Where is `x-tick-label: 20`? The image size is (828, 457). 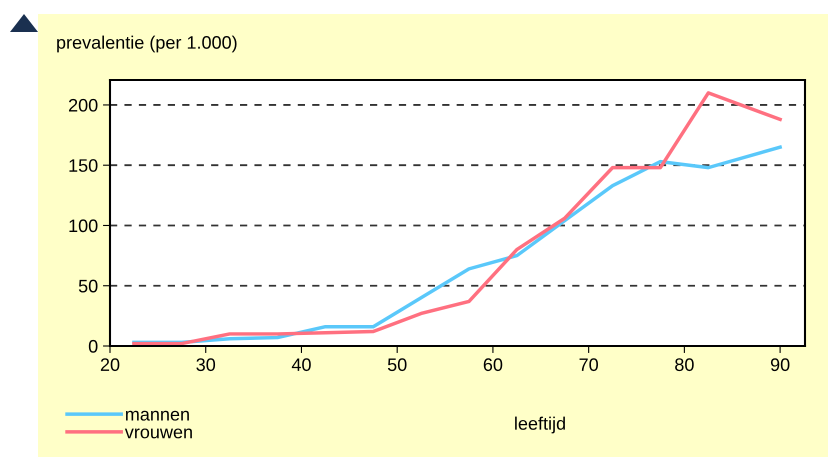 x-tick-label: 20 is located at coordinates (110, 365).